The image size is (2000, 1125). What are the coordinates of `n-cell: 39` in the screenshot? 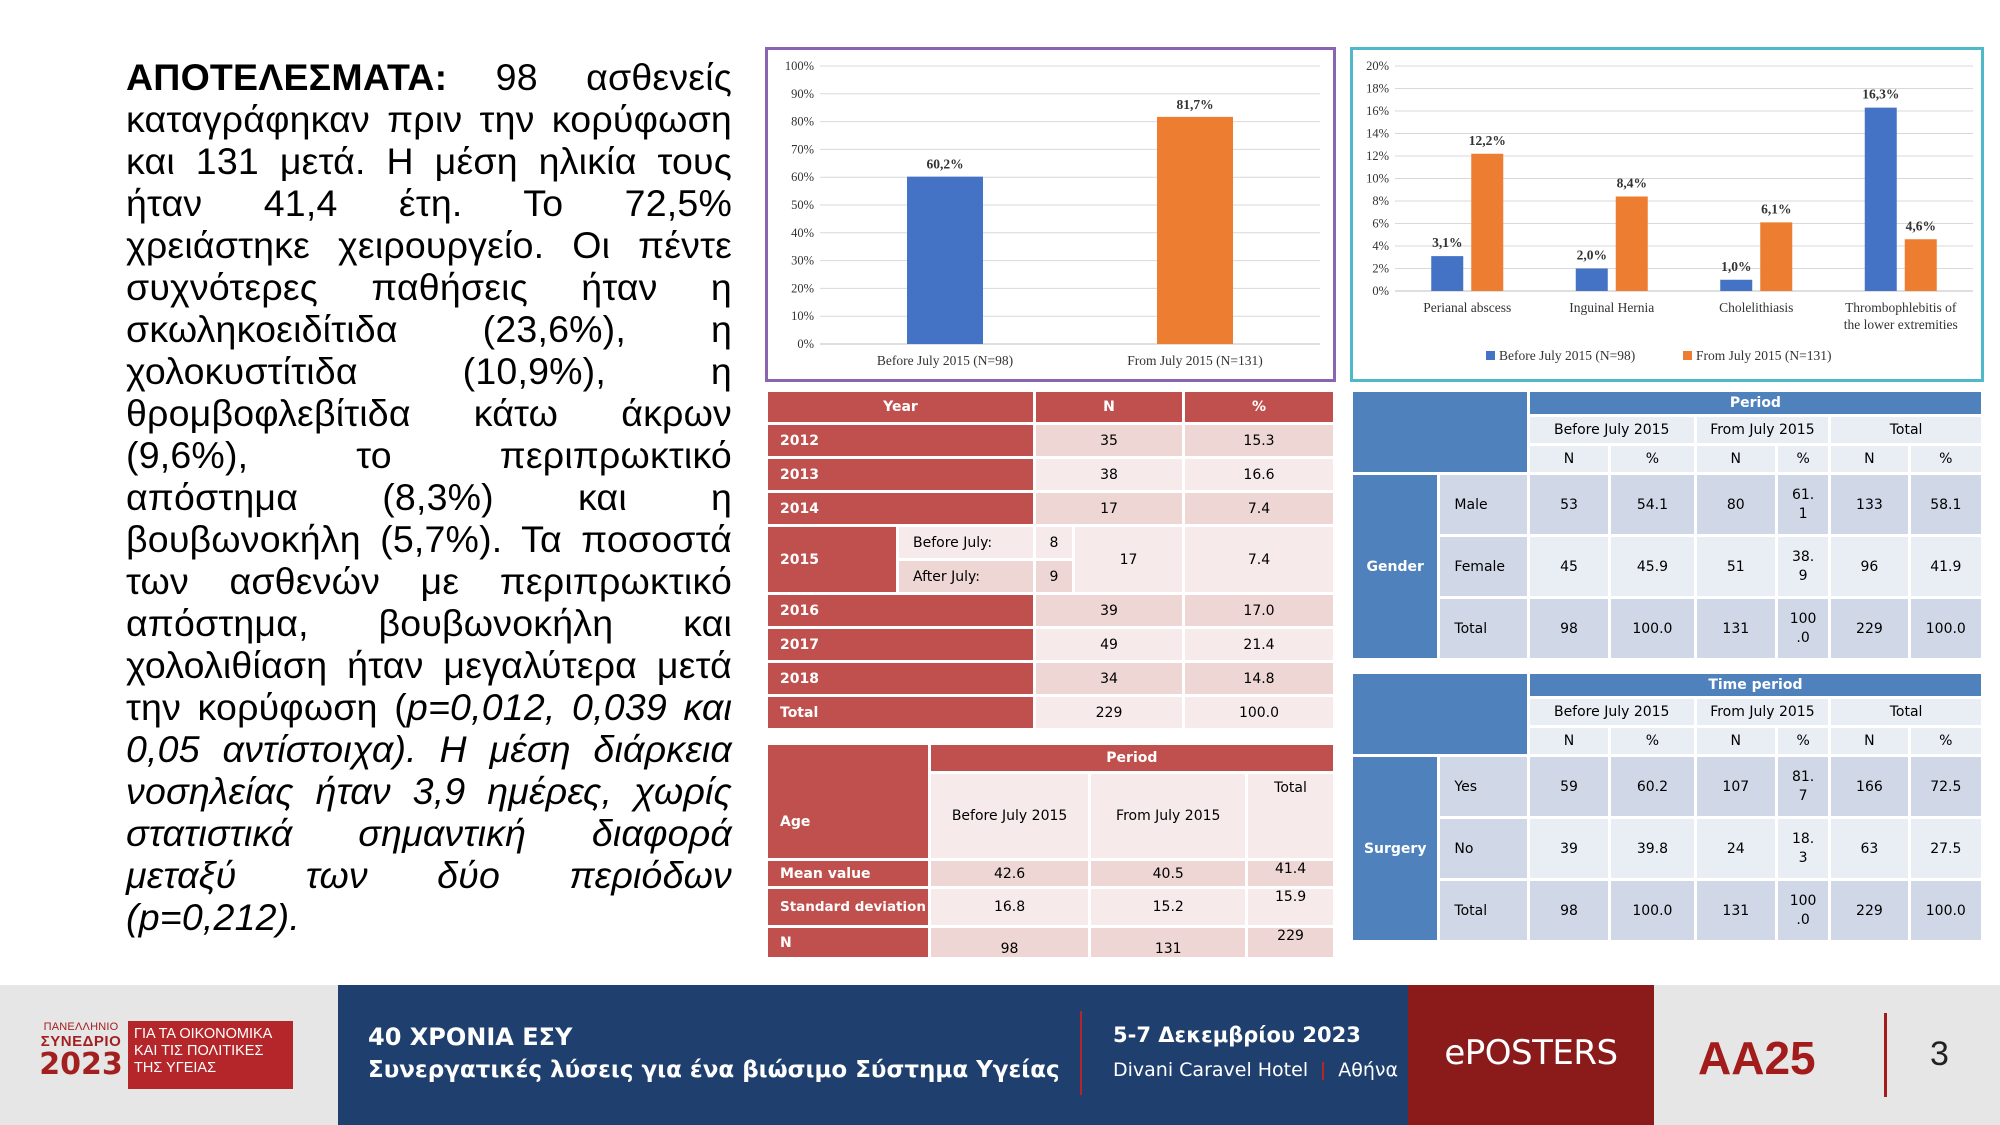 It's located at (1109, 610).